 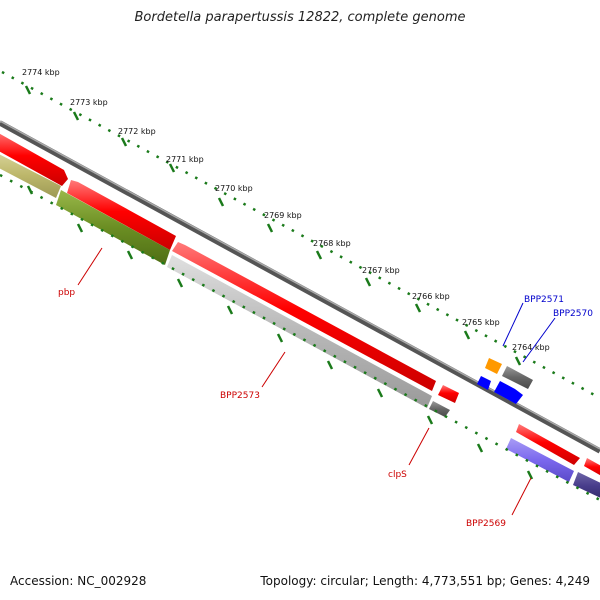 What do you see at coordinates (513, 324) in the screenshot?
I see `leader-bpp2571` at bounding box center [513, 324].